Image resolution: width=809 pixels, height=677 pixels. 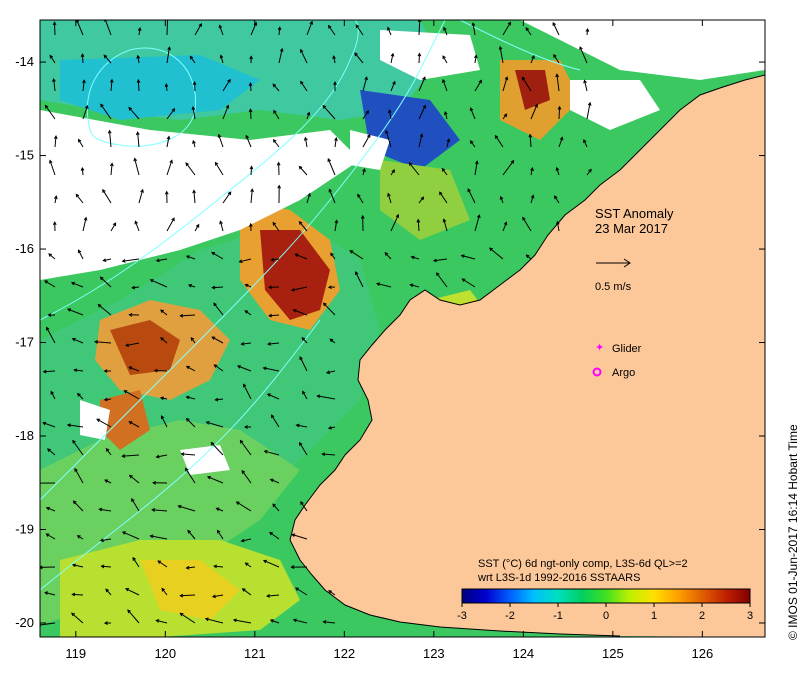 What do you see at coordinates (24, 435) in the screenshot?
I see `lat-tick-label: -18` at bounding box center [24, 435].